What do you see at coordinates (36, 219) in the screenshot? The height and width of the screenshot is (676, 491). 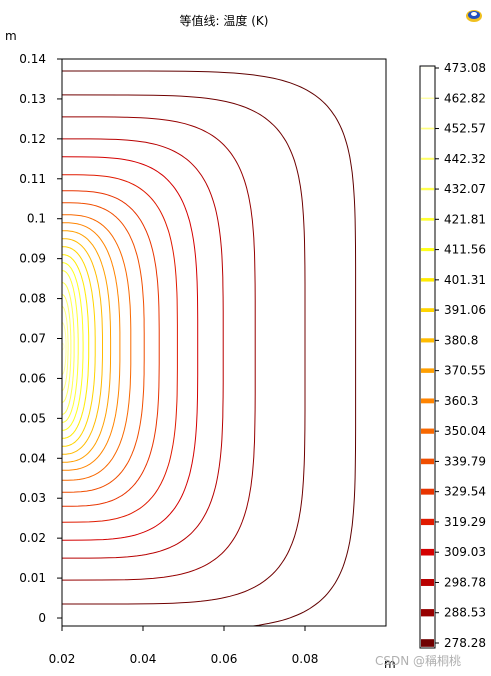 I see `y-tick-label: 0.1` at bounding box center [36, 219].